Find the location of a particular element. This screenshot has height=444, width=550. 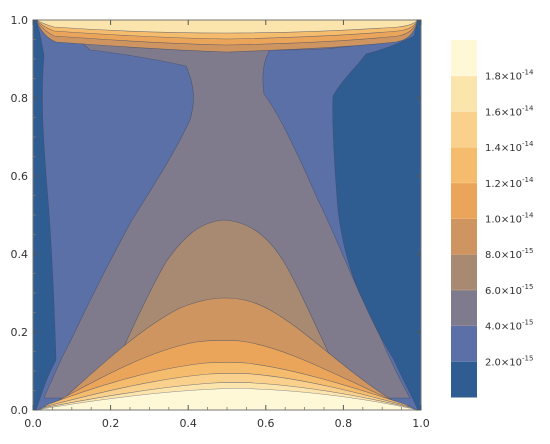

legend-label: 6.0×10⁻¹⁵ is located at coordinates (509, 290).